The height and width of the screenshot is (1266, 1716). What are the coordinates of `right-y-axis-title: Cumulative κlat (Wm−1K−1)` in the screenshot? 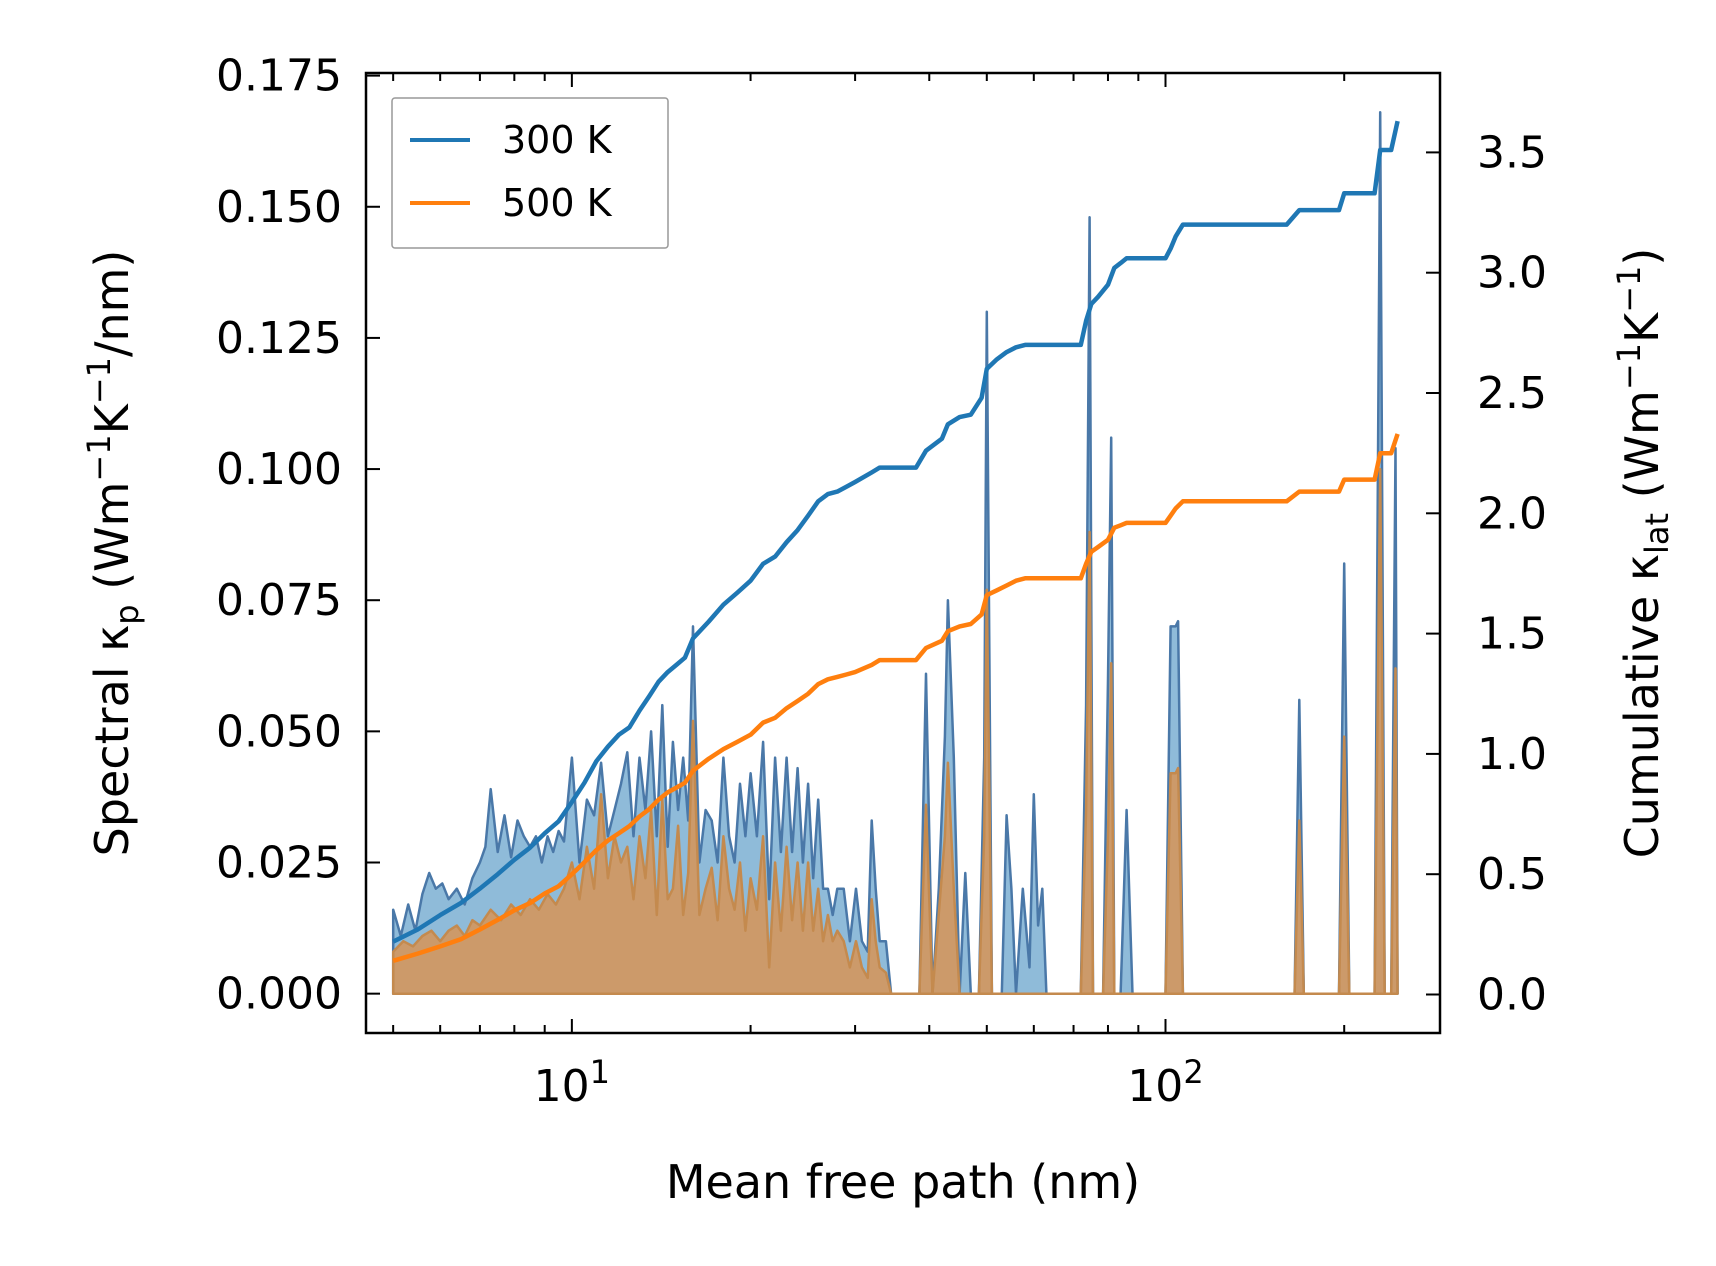 It's located at (1643, 553).